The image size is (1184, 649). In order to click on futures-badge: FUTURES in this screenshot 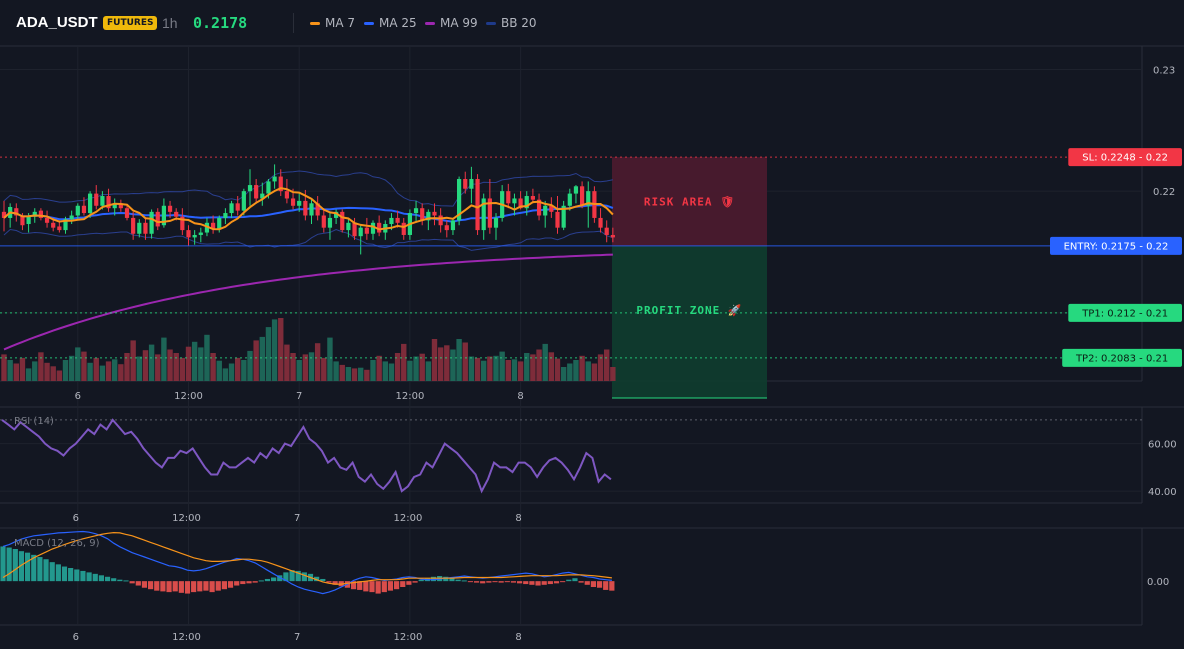, I will do `click(130, 23)`.